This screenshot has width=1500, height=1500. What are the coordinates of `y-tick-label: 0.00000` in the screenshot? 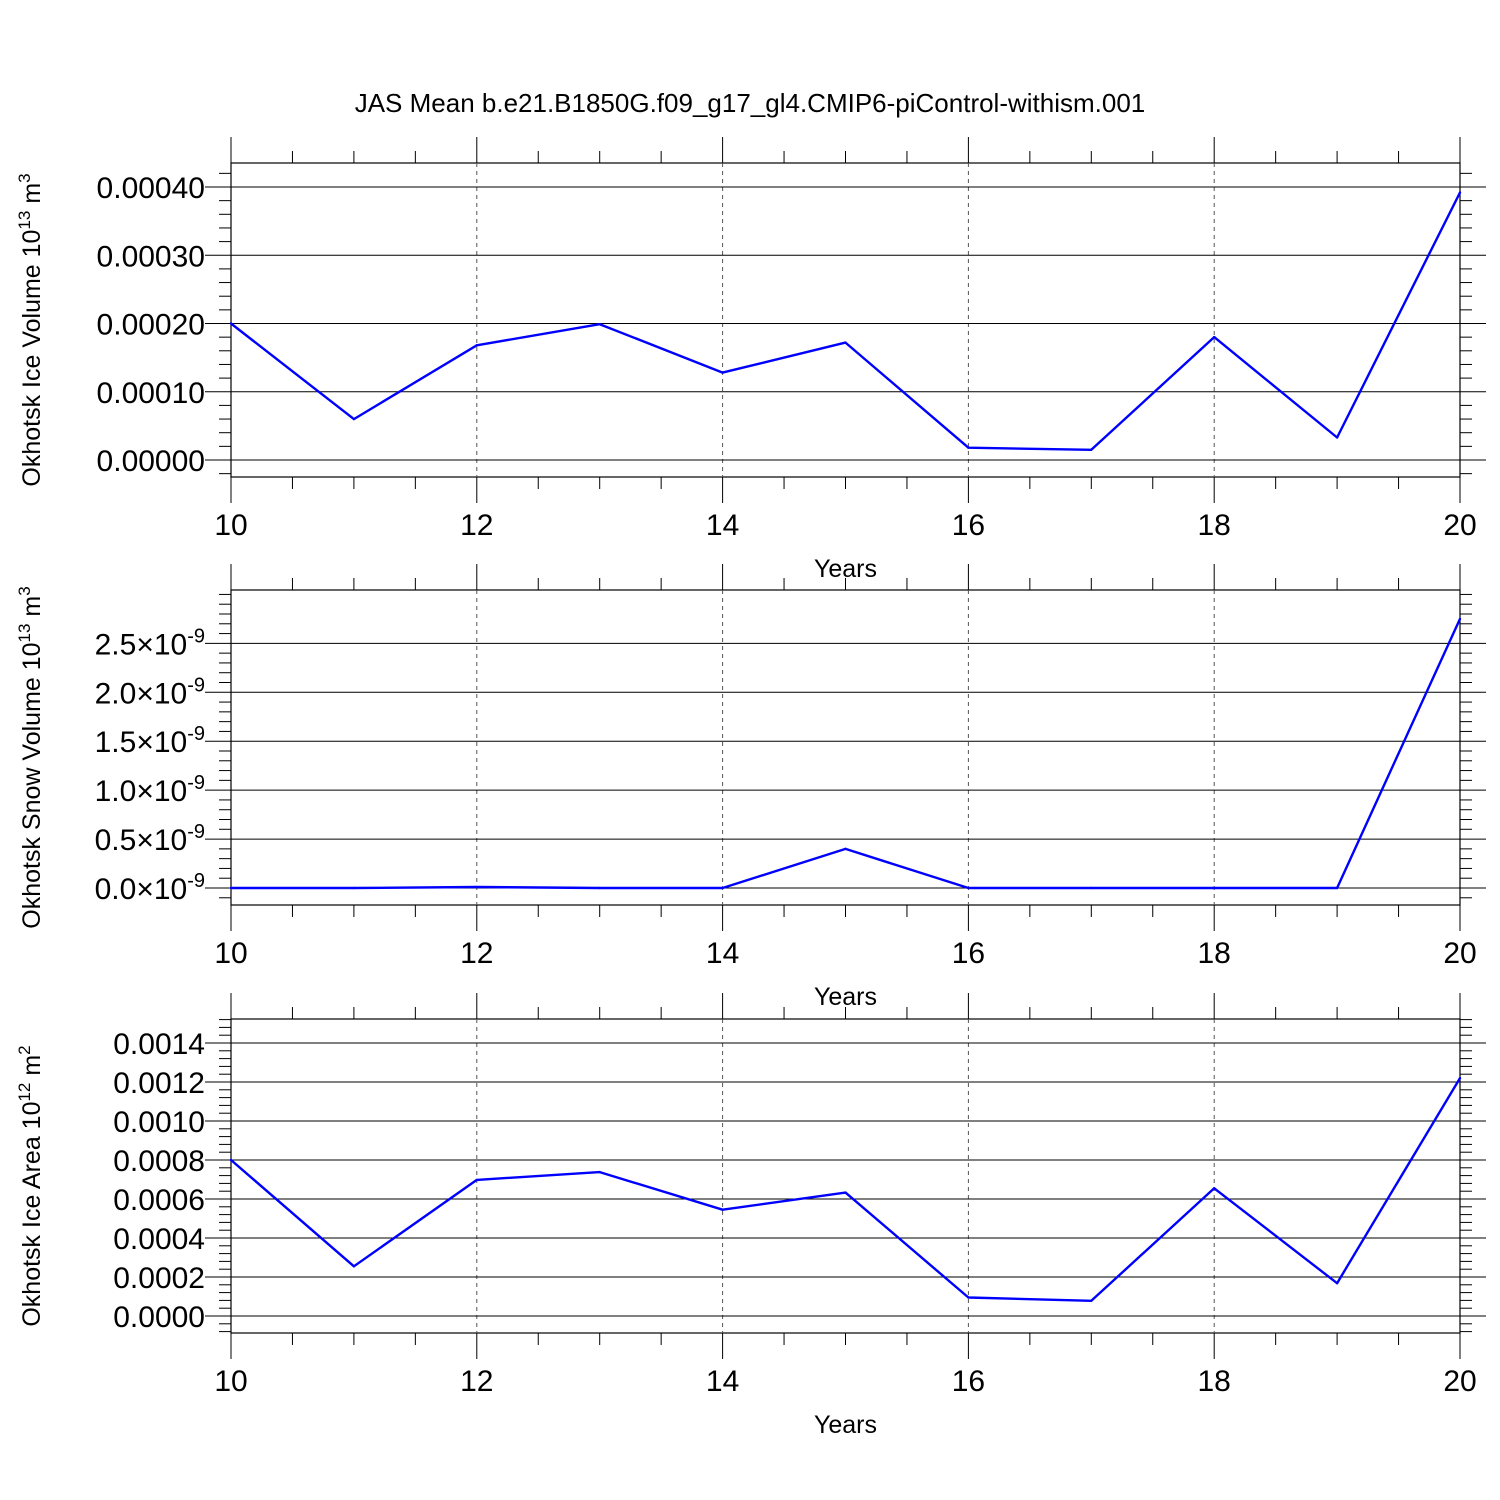 It's located at (151, 461).